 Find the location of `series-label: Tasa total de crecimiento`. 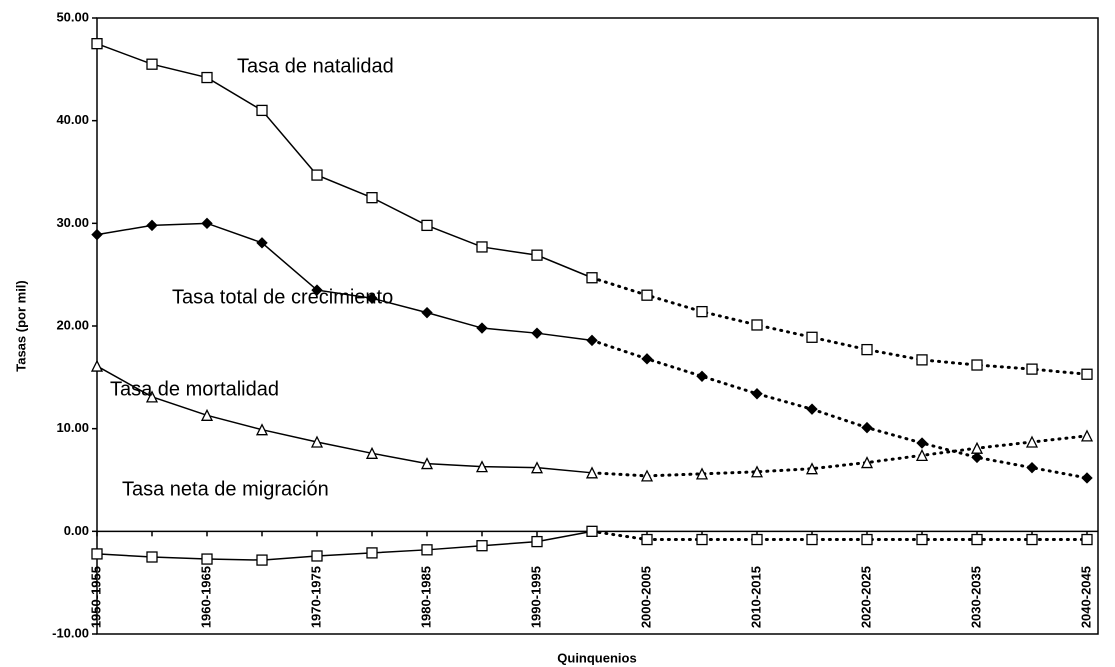

series-label: Tasa total de crecimiento is located at coordinates (282, 297).